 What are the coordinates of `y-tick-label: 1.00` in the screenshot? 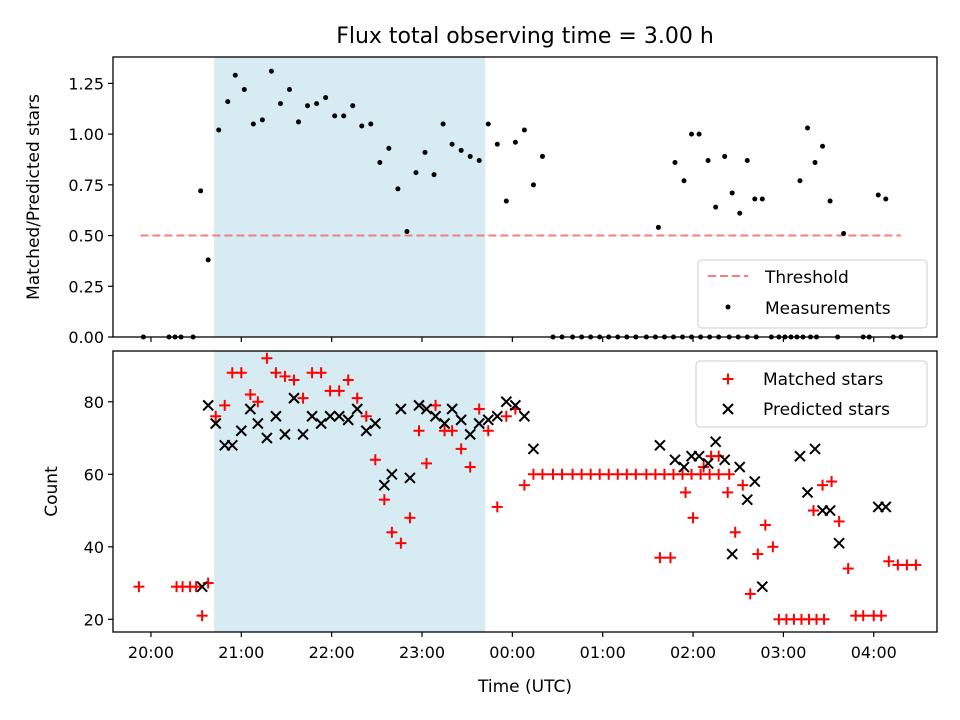 It's located at (86, 134).